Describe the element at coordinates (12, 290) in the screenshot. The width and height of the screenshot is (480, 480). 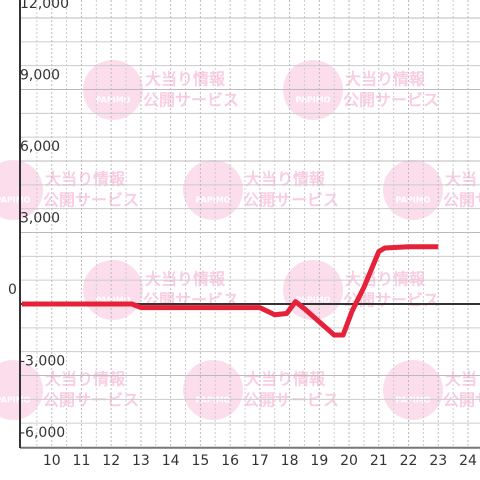
I see `y-tick-label: 0` at that location.